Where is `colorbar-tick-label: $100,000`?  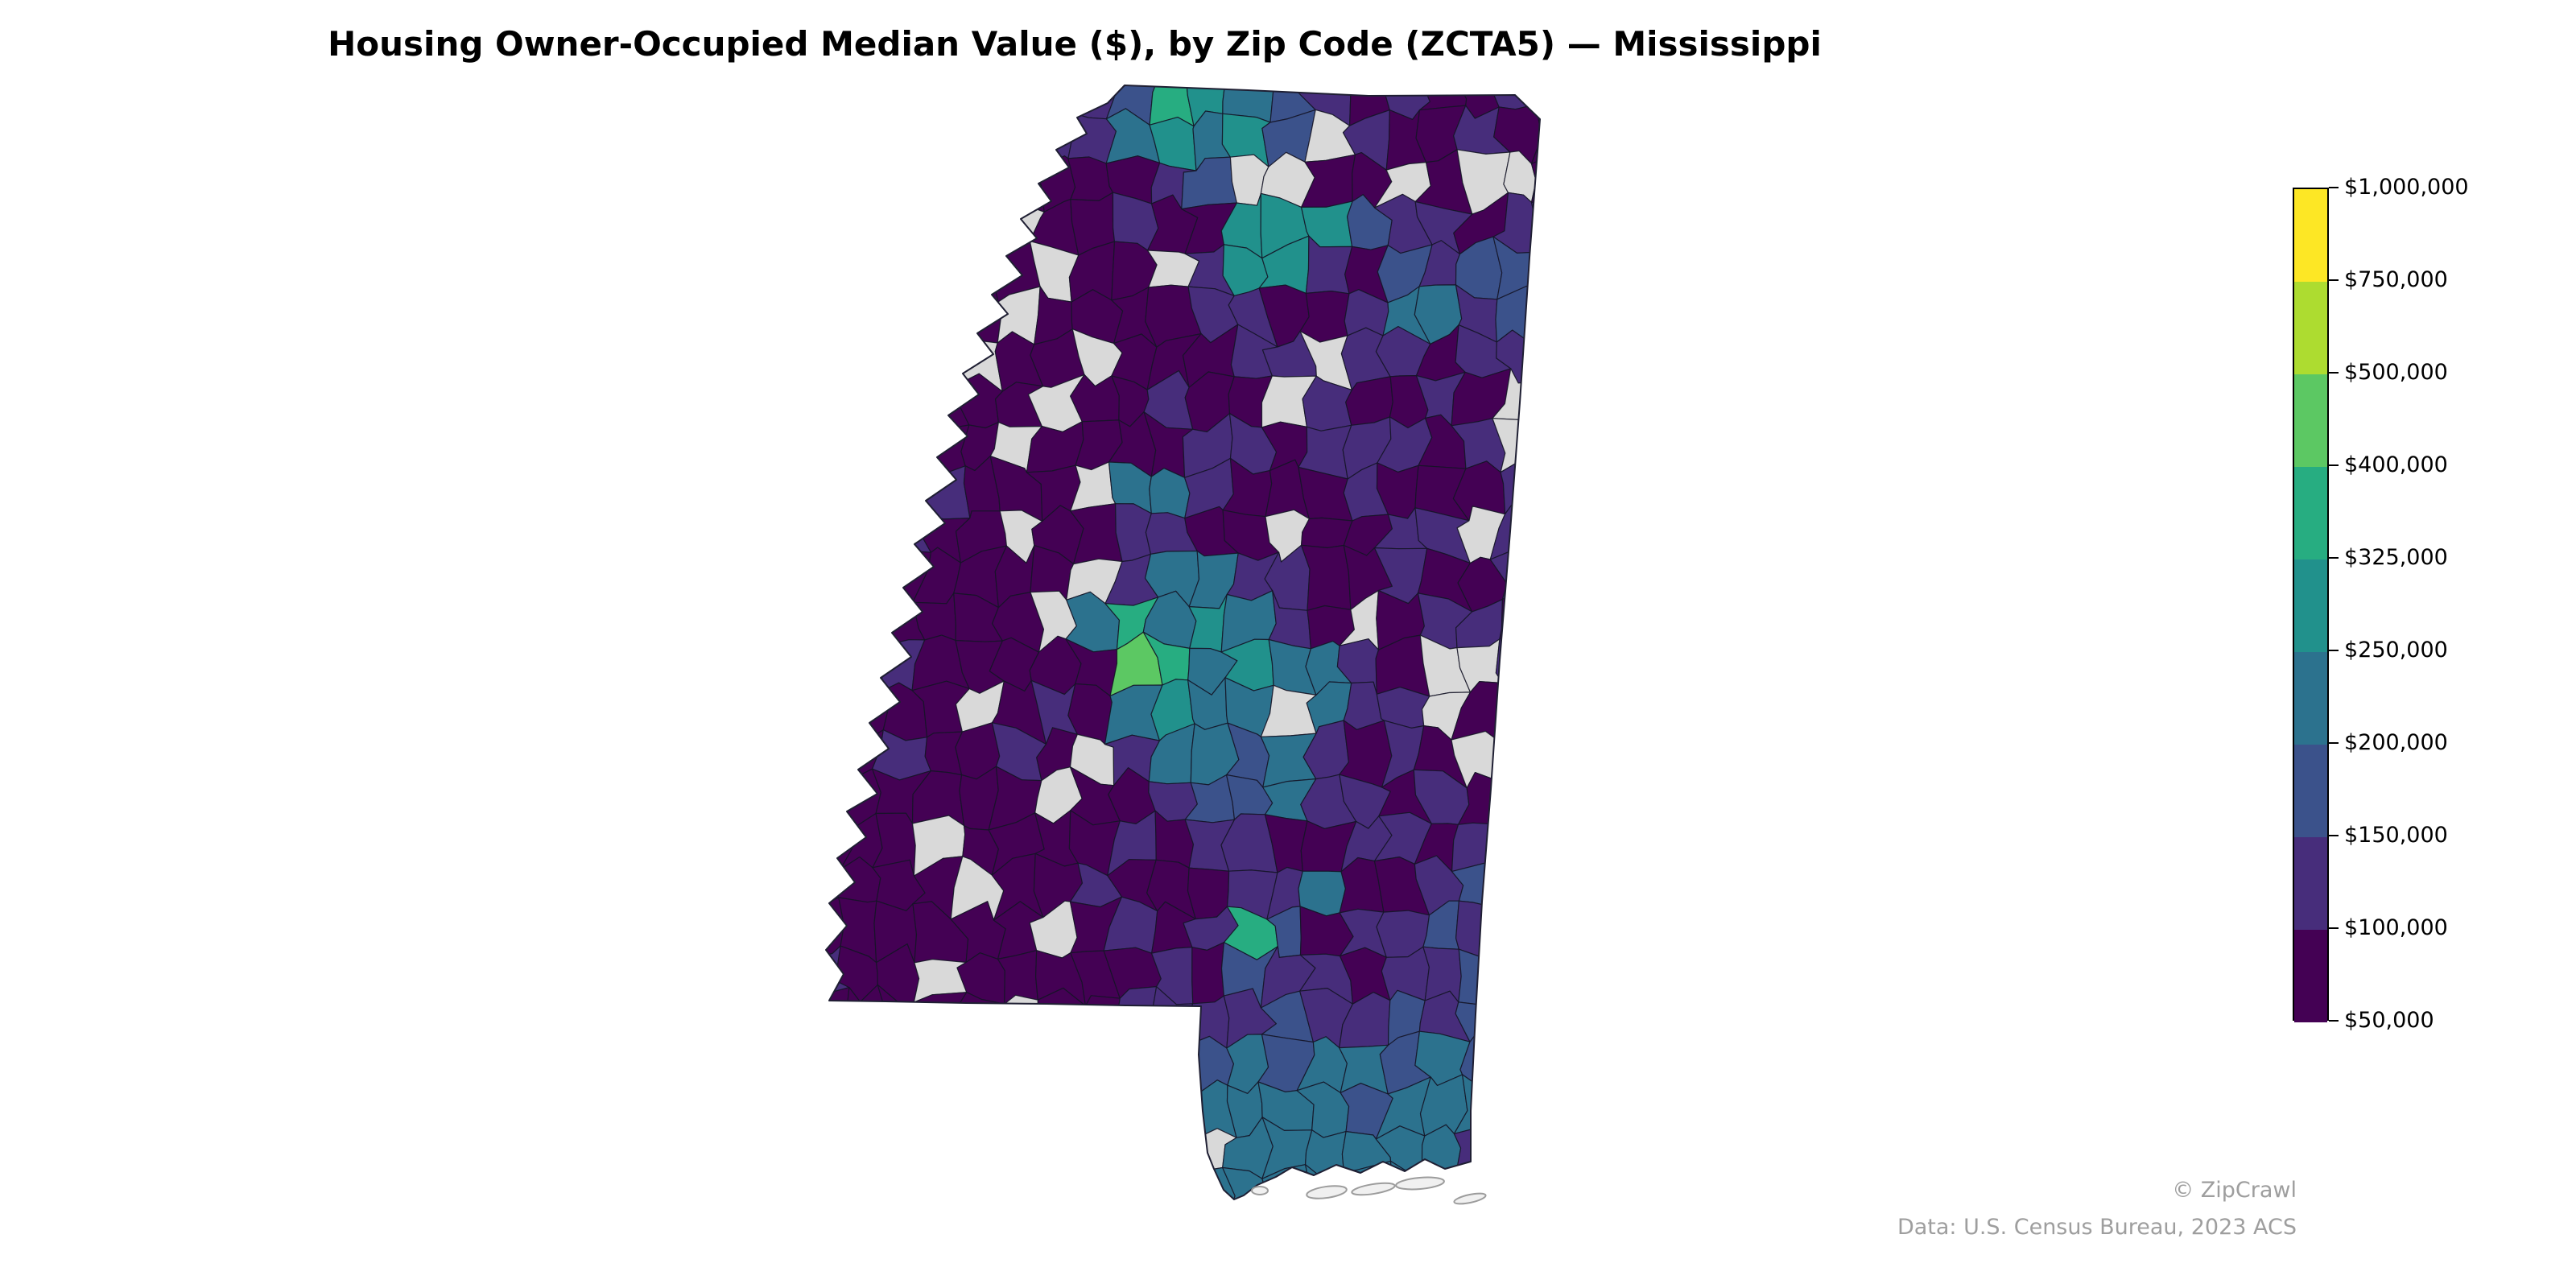 colorbar-tick-label: $100,000 is located at coordinates (2396, 927).